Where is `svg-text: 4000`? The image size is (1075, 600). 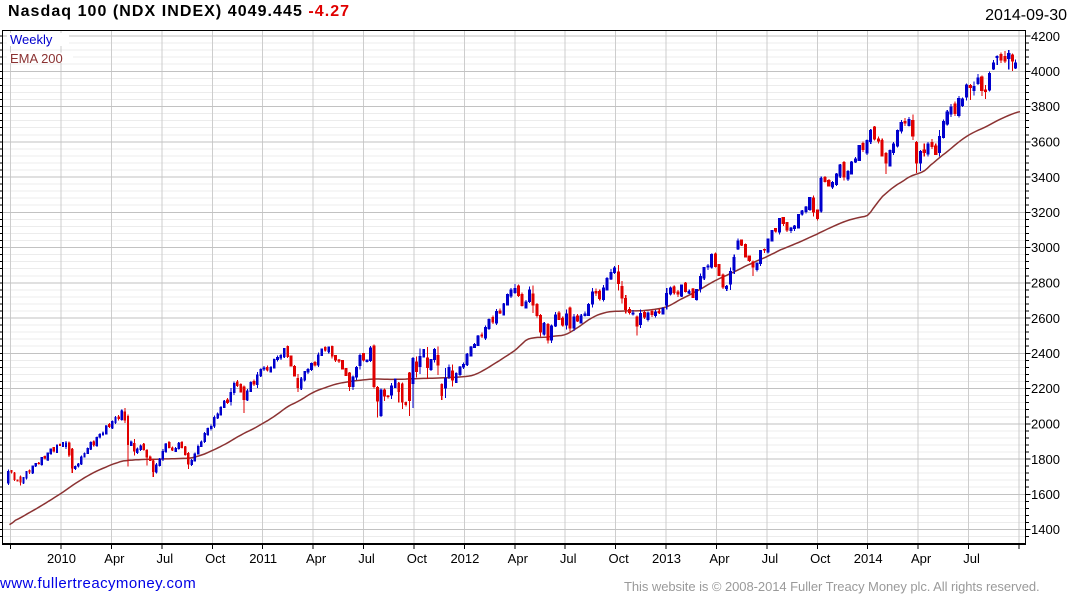 svg-text: 4000 is located at coordinates (1045, 71).